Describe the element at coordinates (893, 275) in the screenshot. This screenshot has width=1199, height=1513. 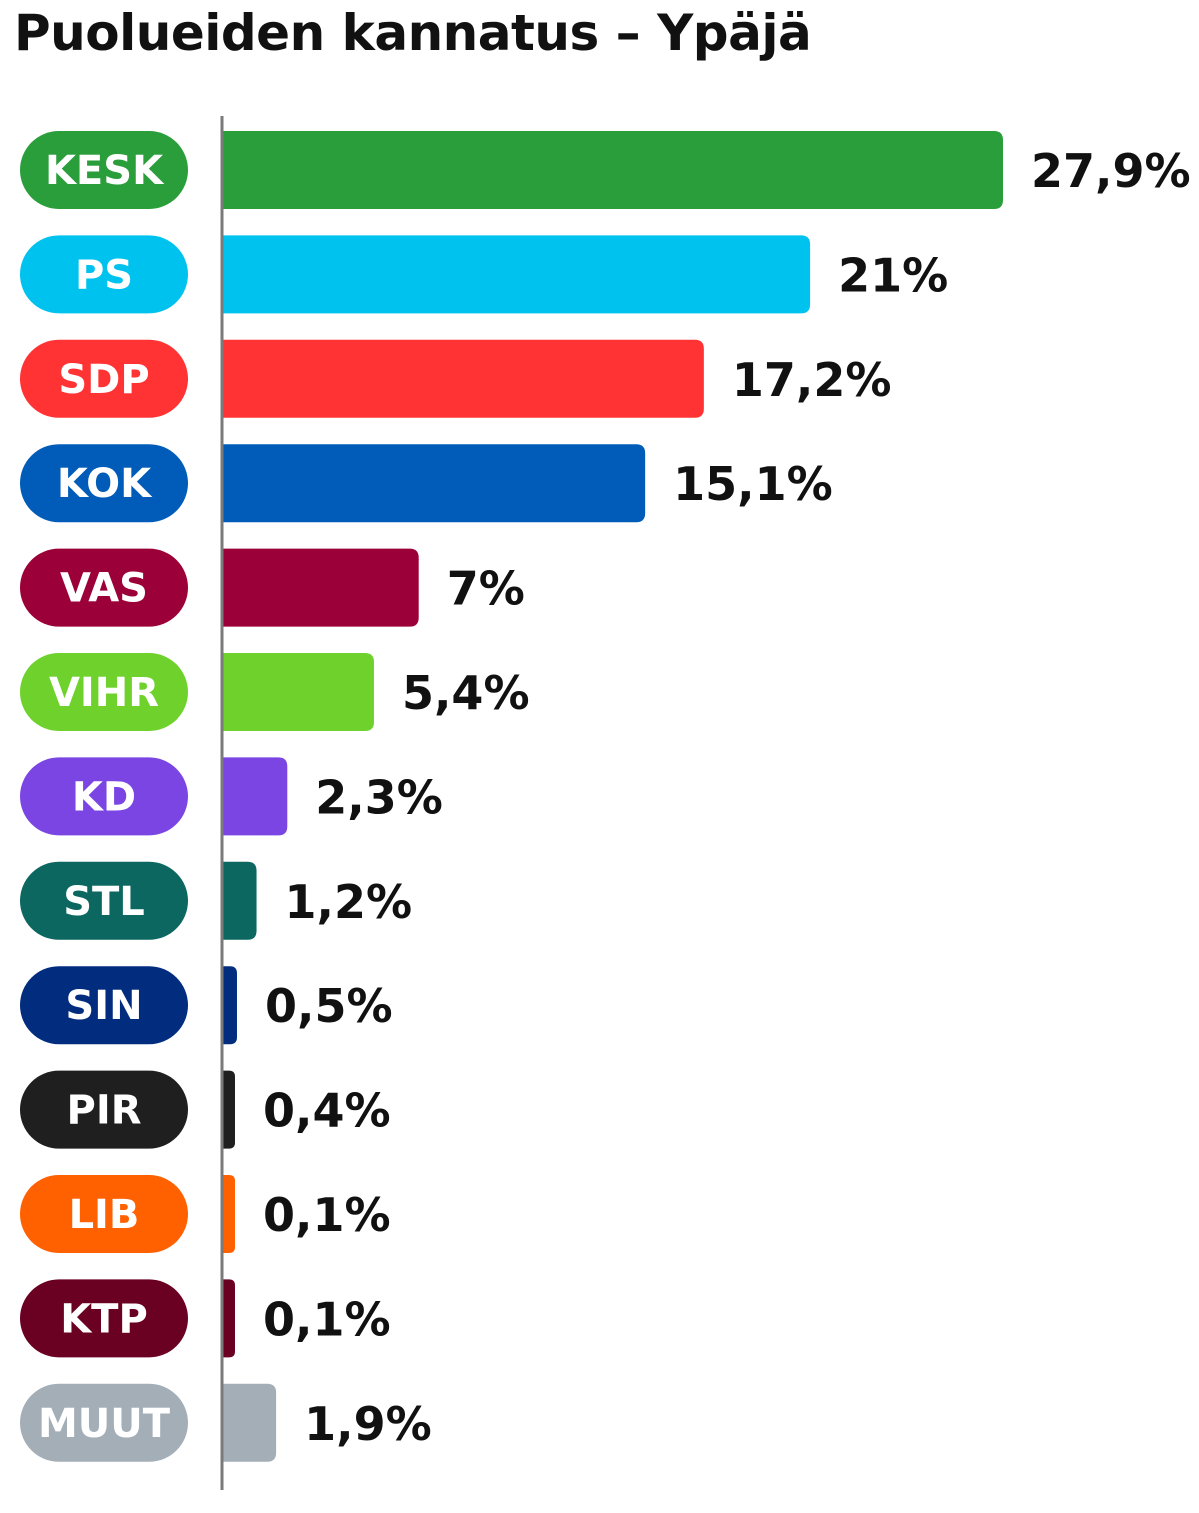
I see `value-label-ps: 21%` at that location.